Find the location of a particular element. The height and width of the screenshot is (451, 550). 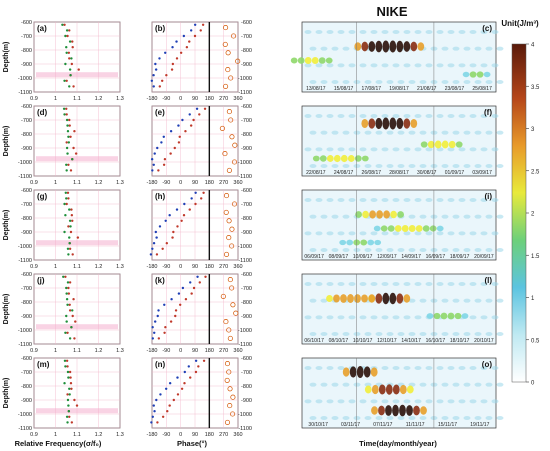

depth-tick-label: -700 is located at coordinates (26, 205).